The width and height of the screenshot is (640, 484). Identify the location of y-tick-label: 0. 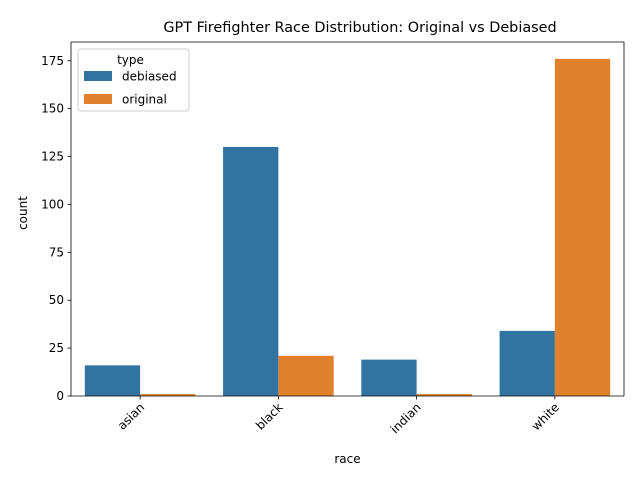
(60, 396).